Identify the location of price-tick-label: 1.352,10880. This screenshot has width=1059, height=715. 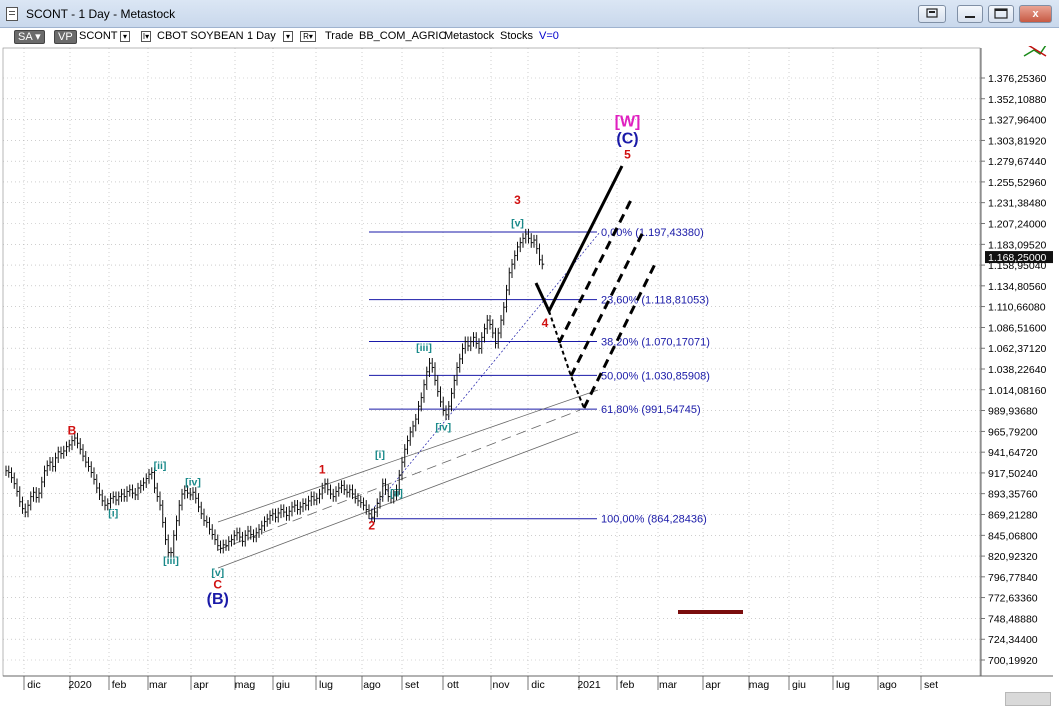
(1017, 100).